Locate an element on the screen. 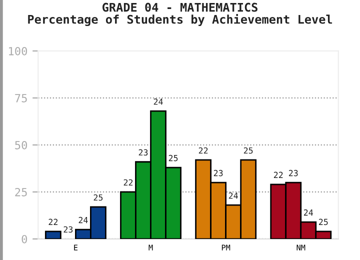  series-label: 22 is located at coordinates (53, 221).